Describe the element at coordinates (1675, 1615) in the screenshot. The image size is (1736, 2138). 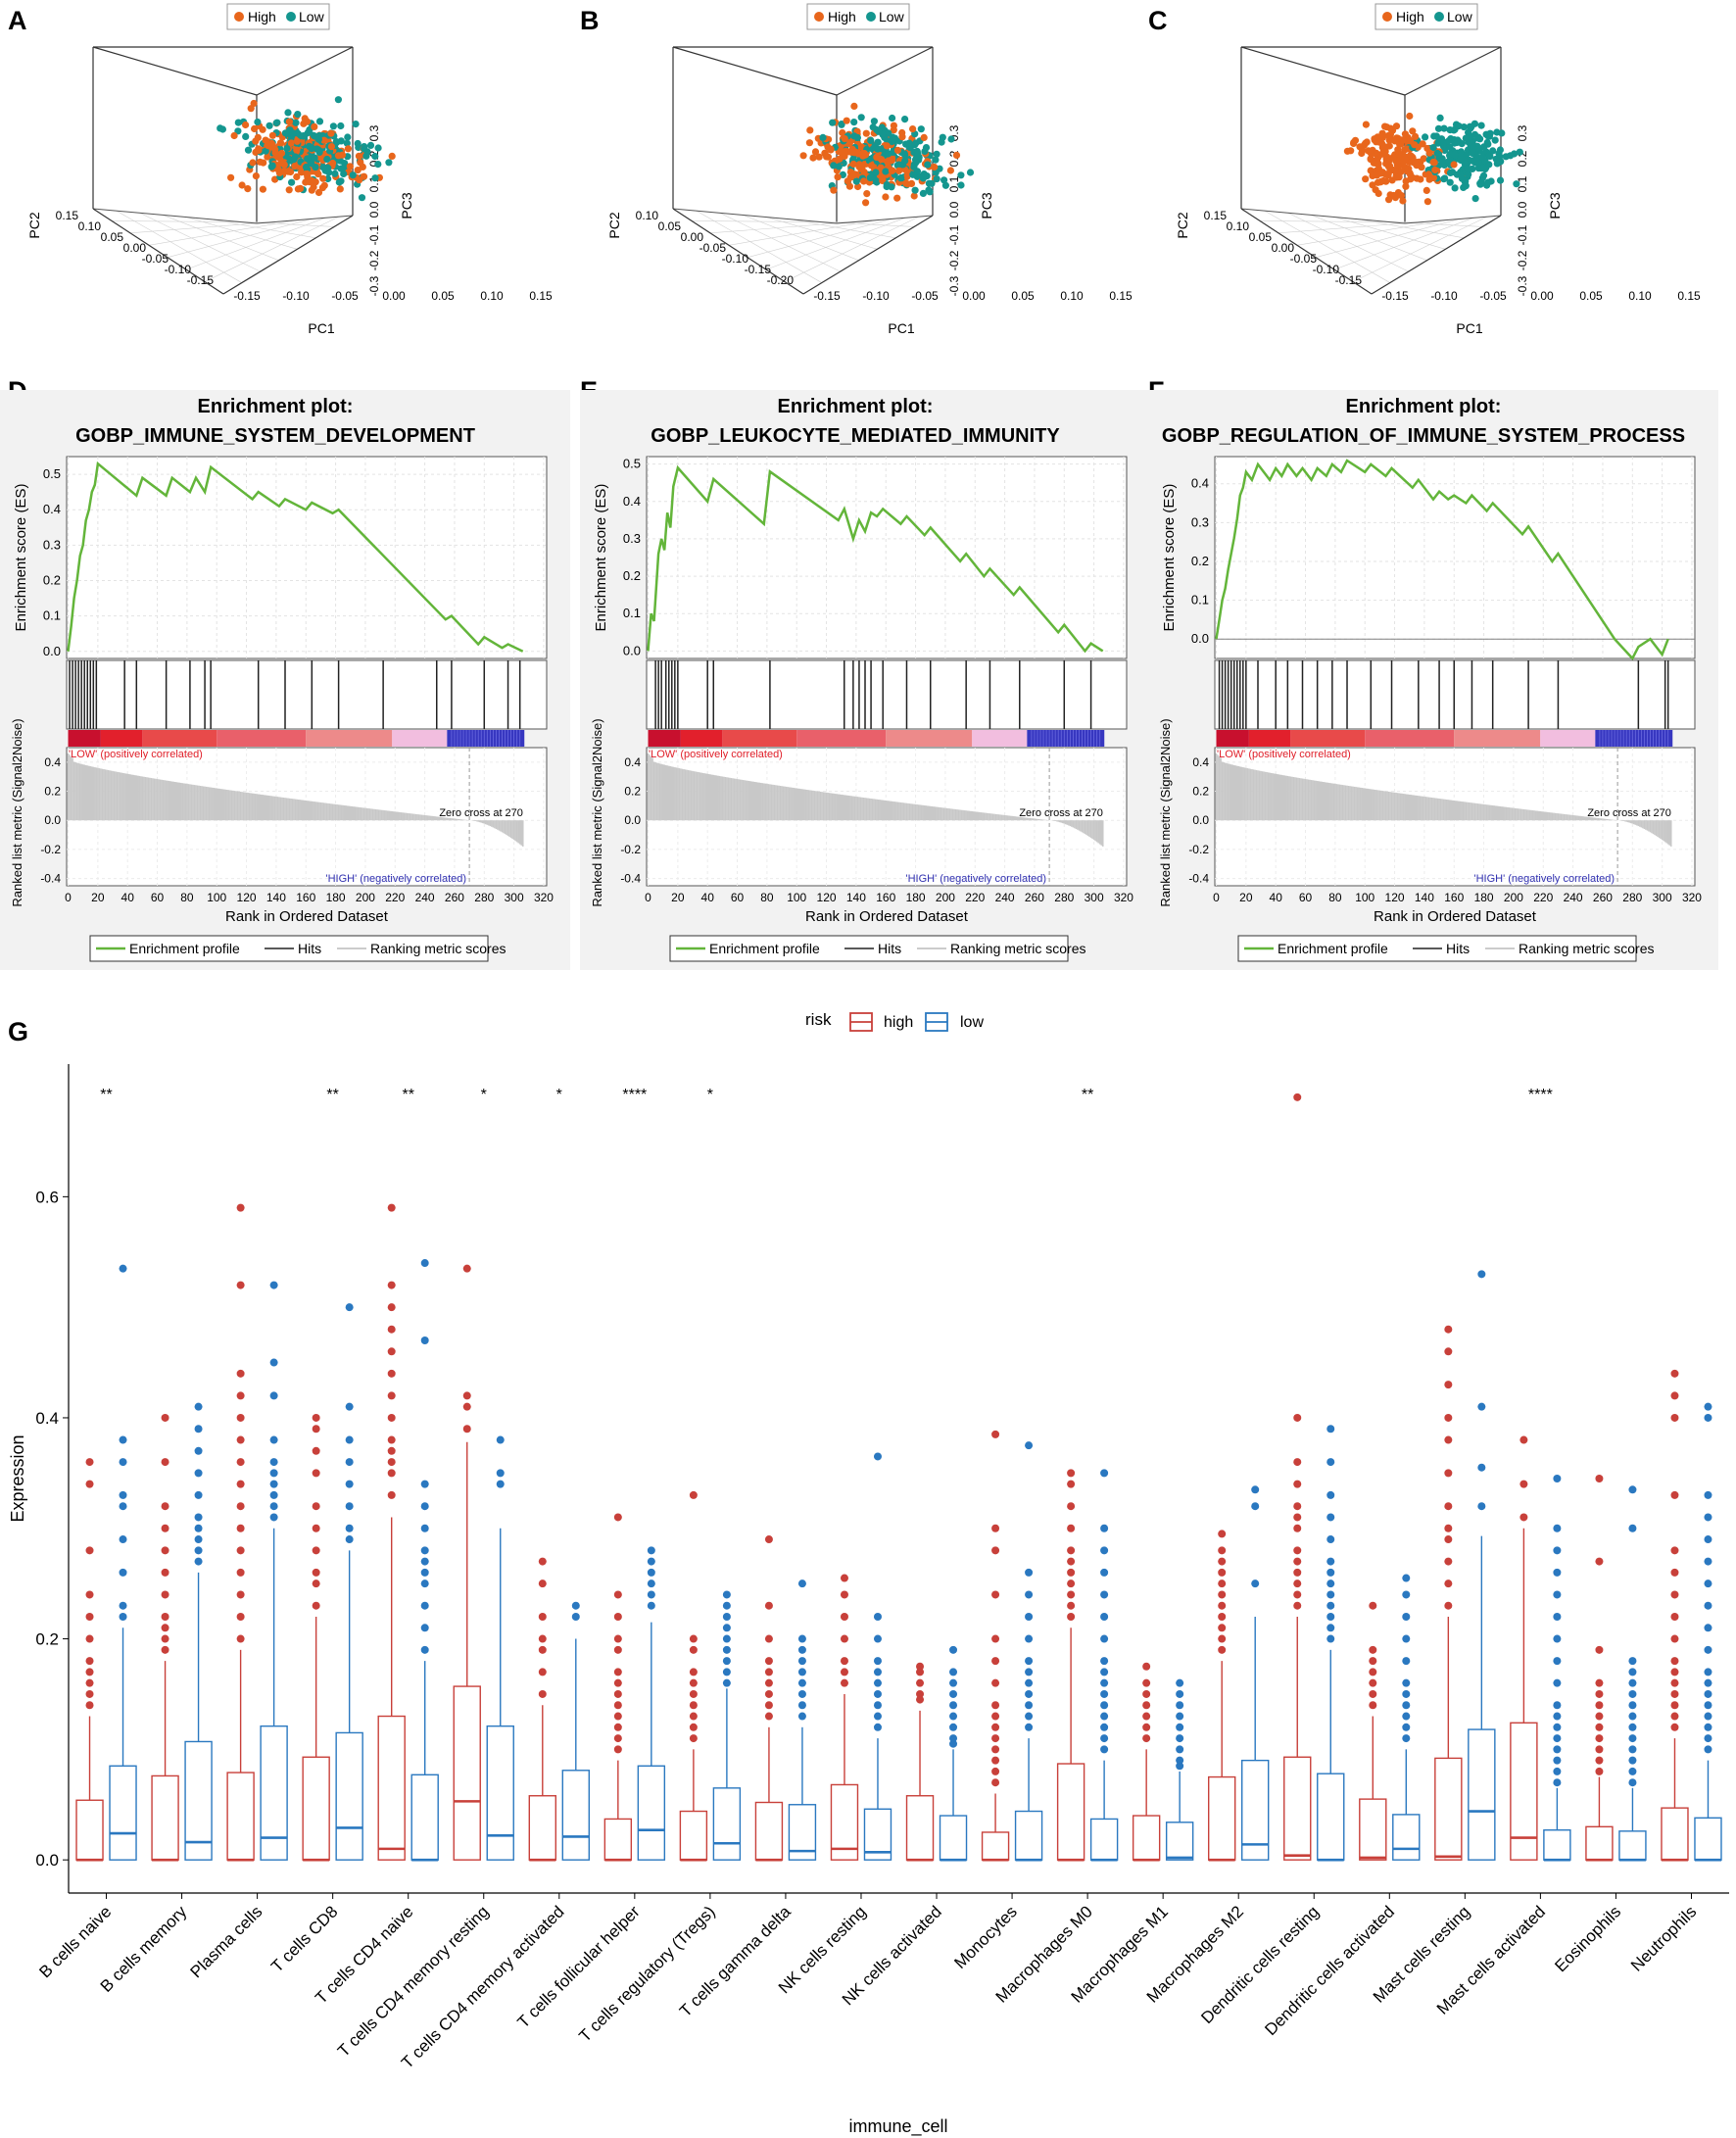
I see `box-high` at that location.